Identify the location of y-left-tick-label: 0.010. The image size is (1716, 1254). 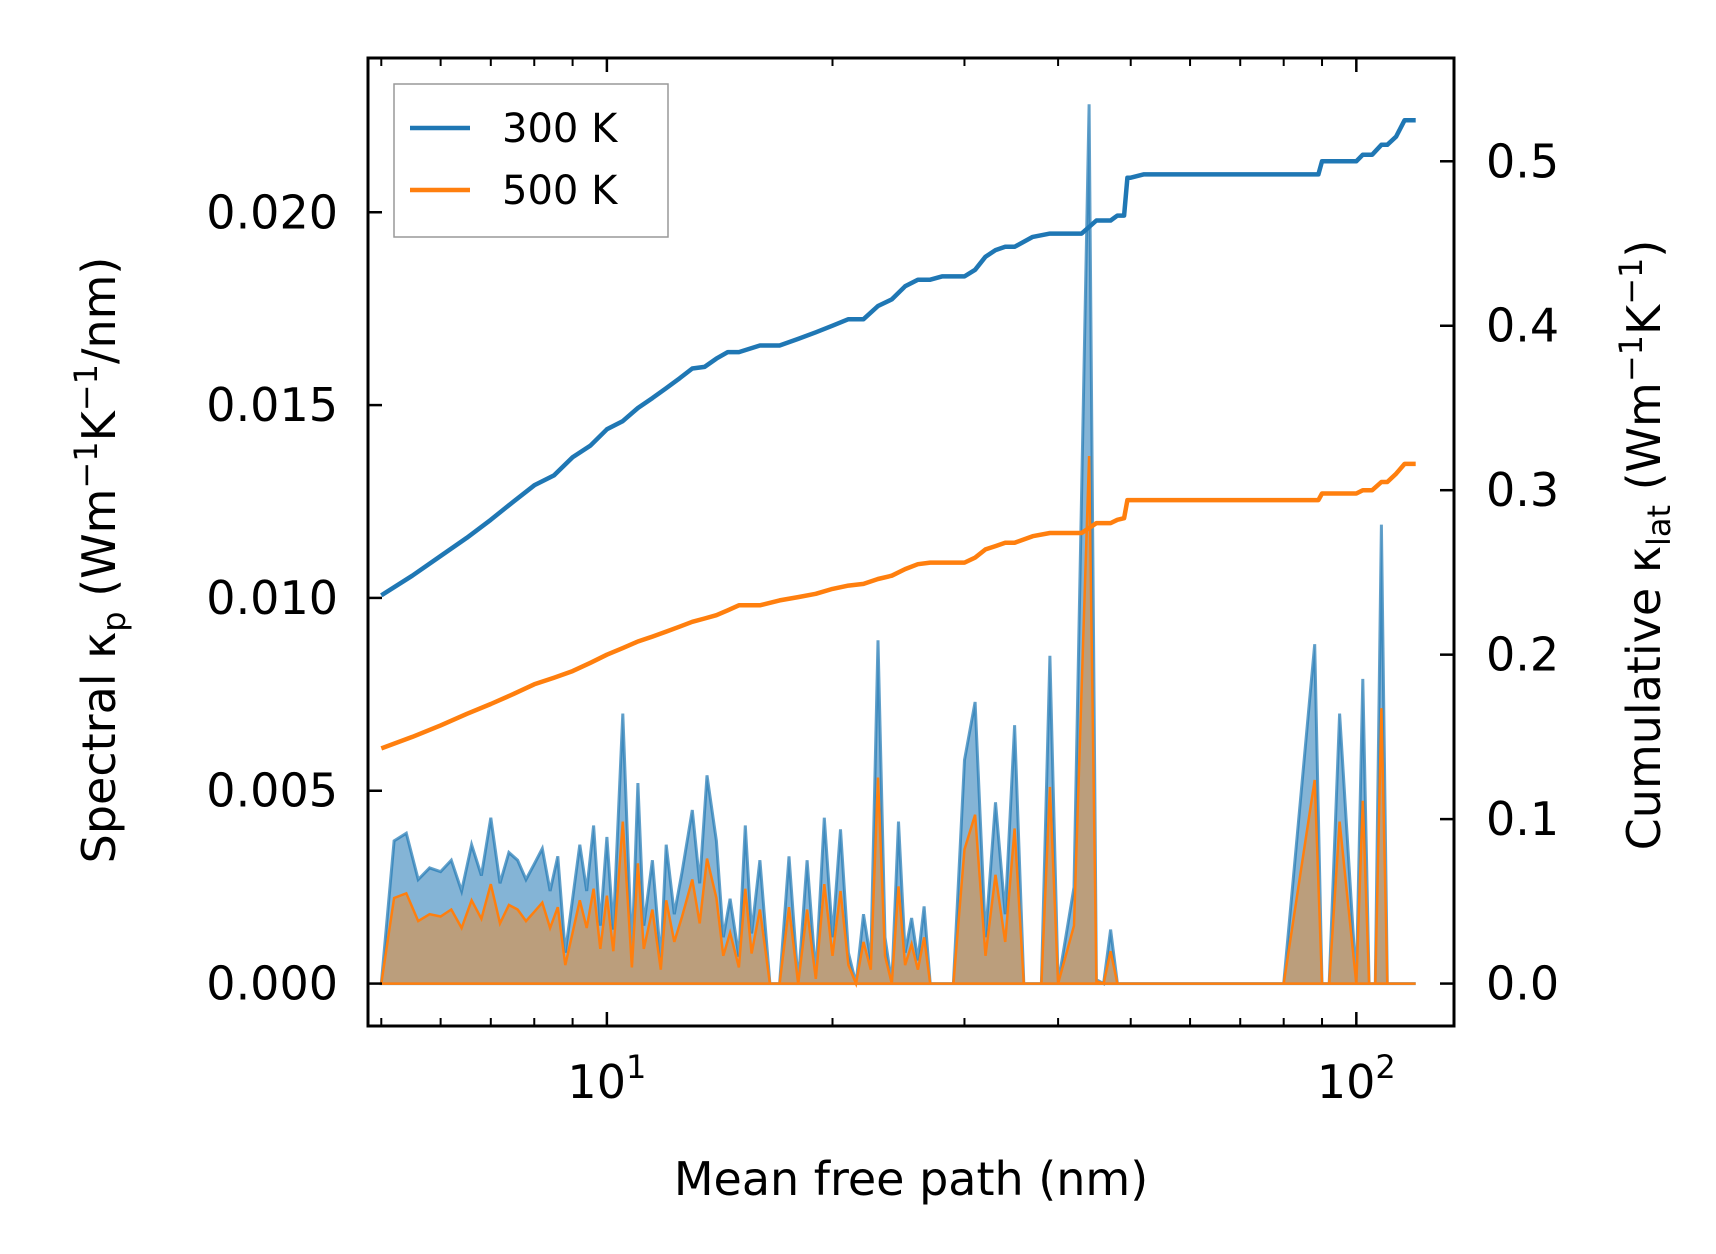
(272, 598).